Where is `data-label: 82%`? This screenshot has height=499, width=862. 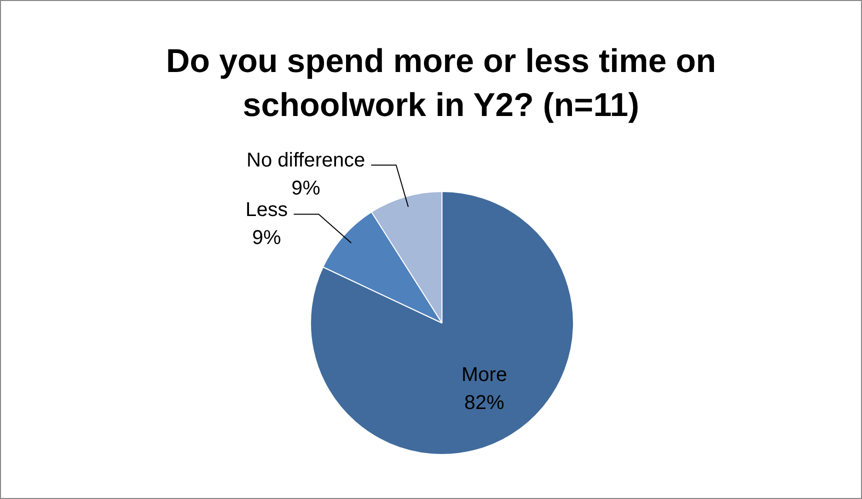
data-label: 82% is located at coordinates (484, 403).